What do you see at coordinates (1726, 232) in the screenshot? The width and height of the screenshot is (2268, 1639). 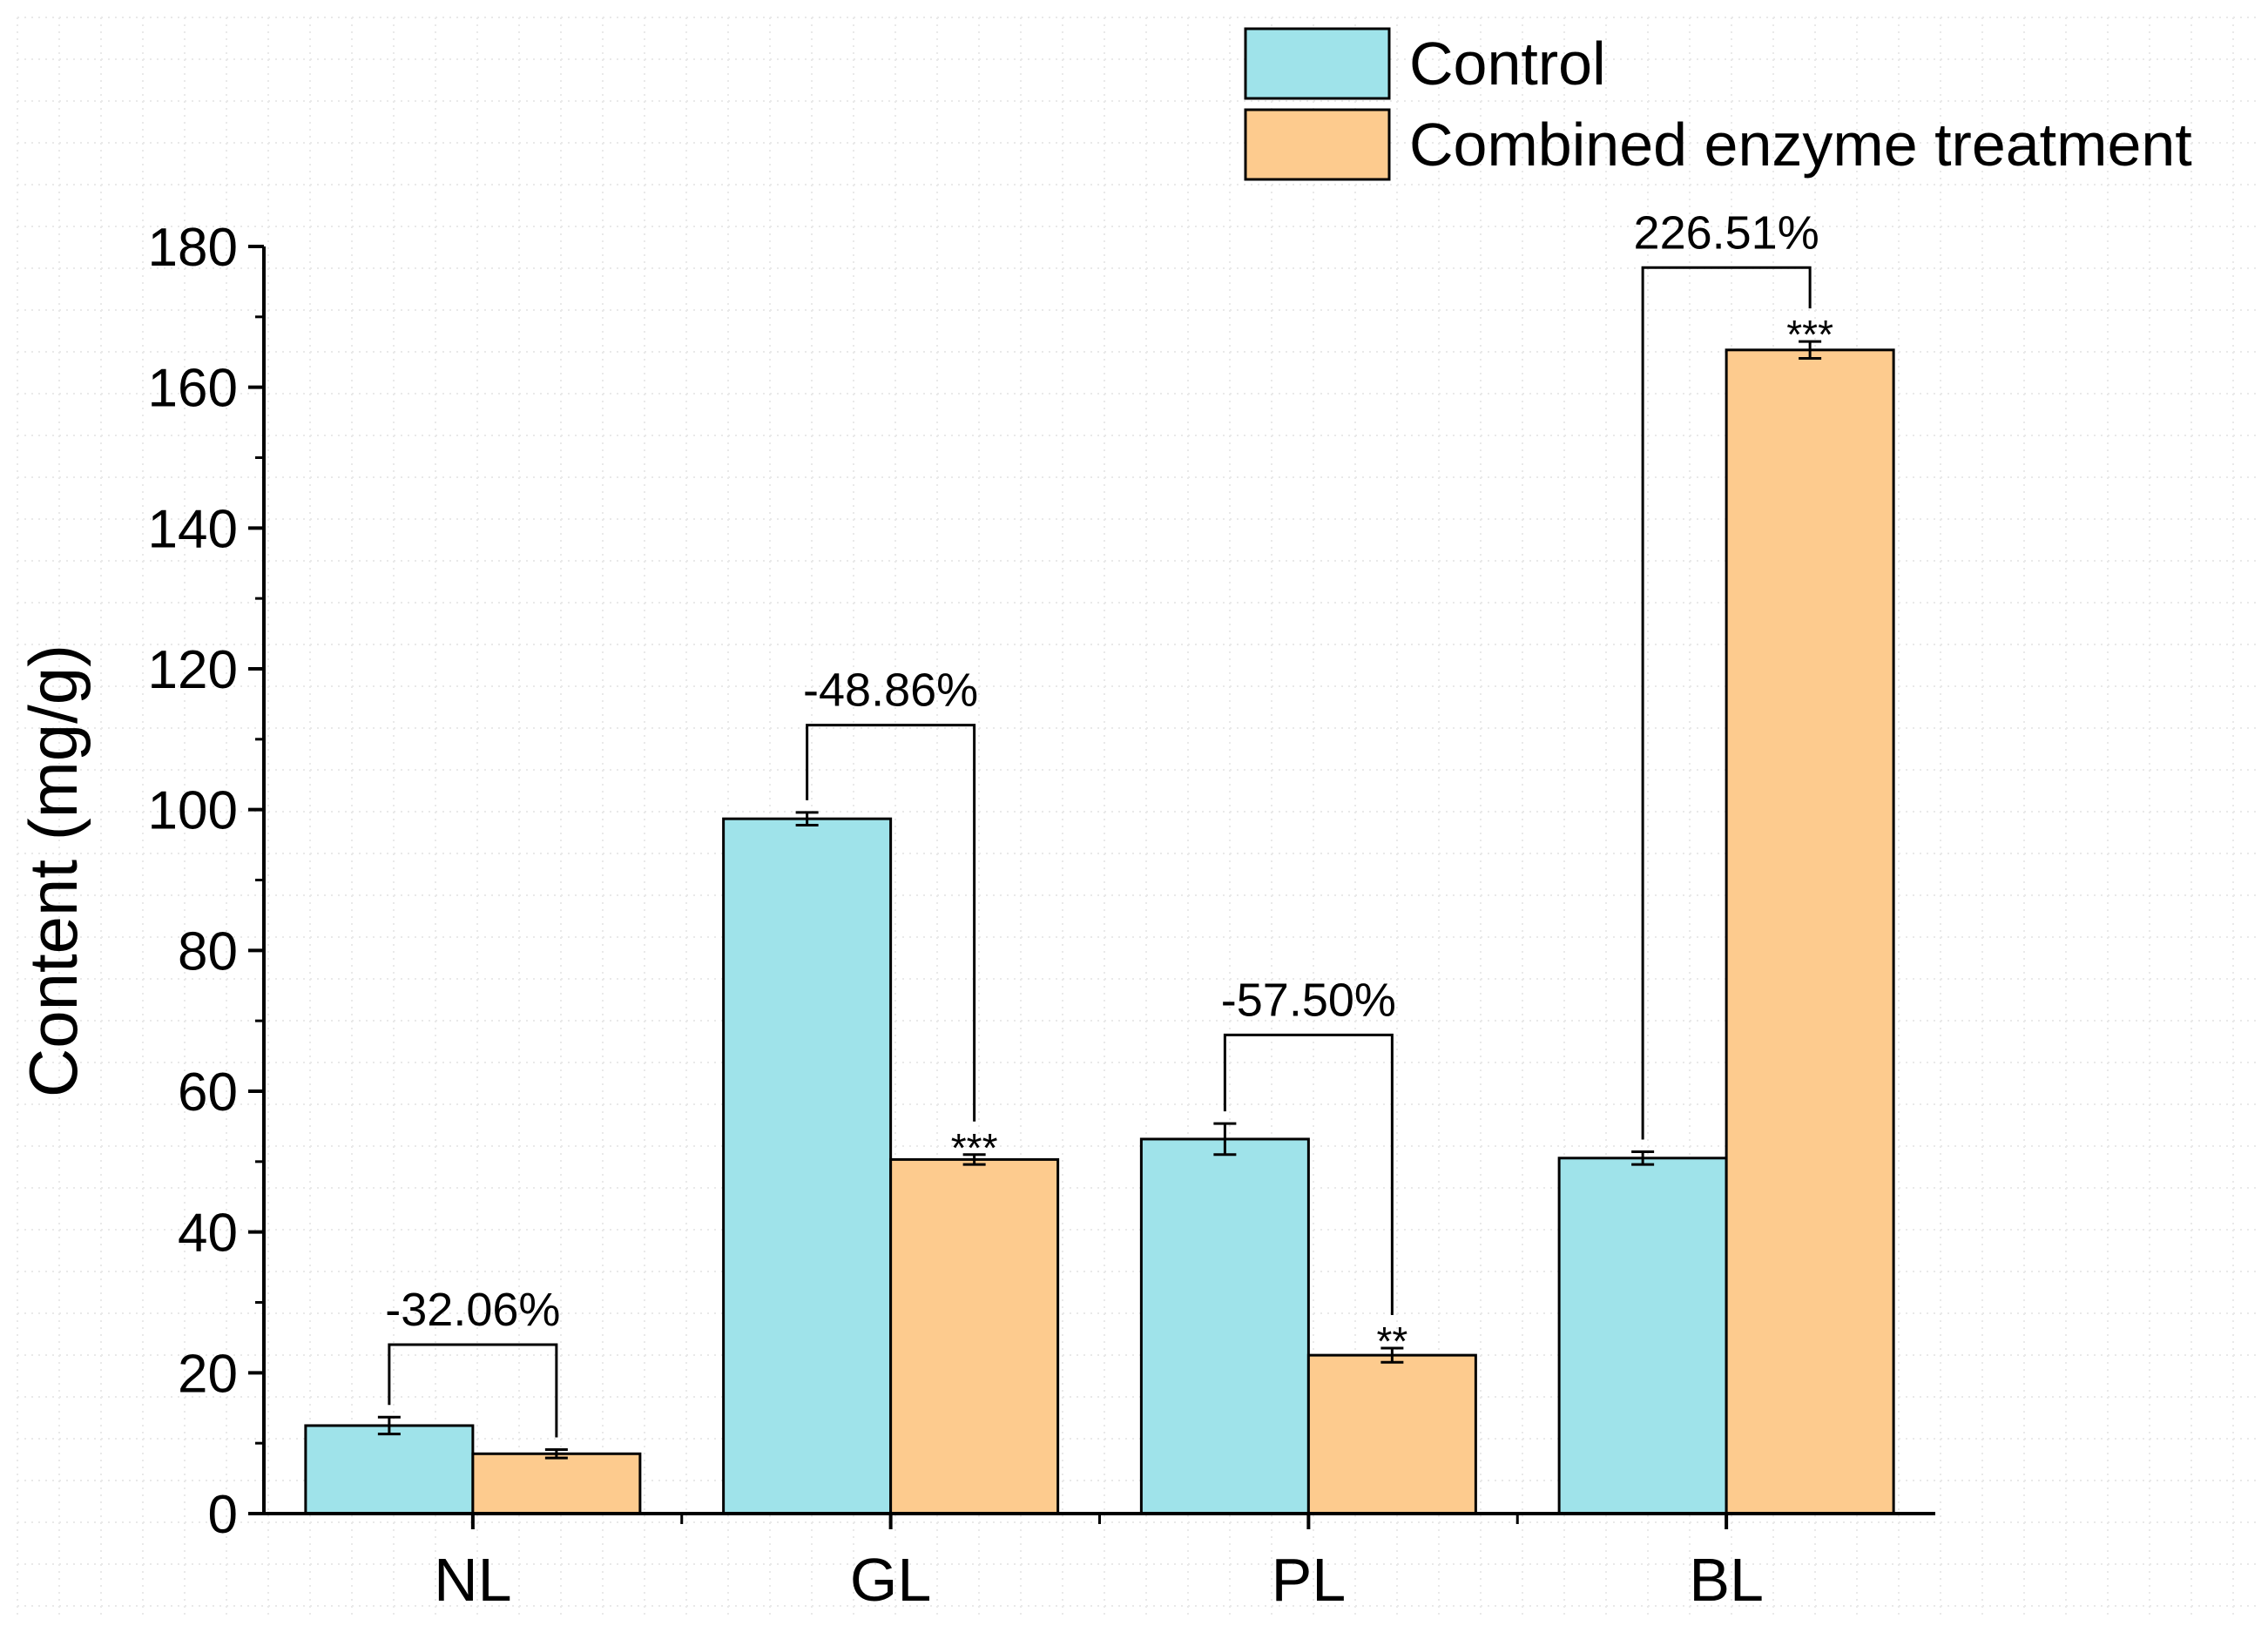 I see `change-label-bl: 226.51%` at bounding box center [1726, 232].